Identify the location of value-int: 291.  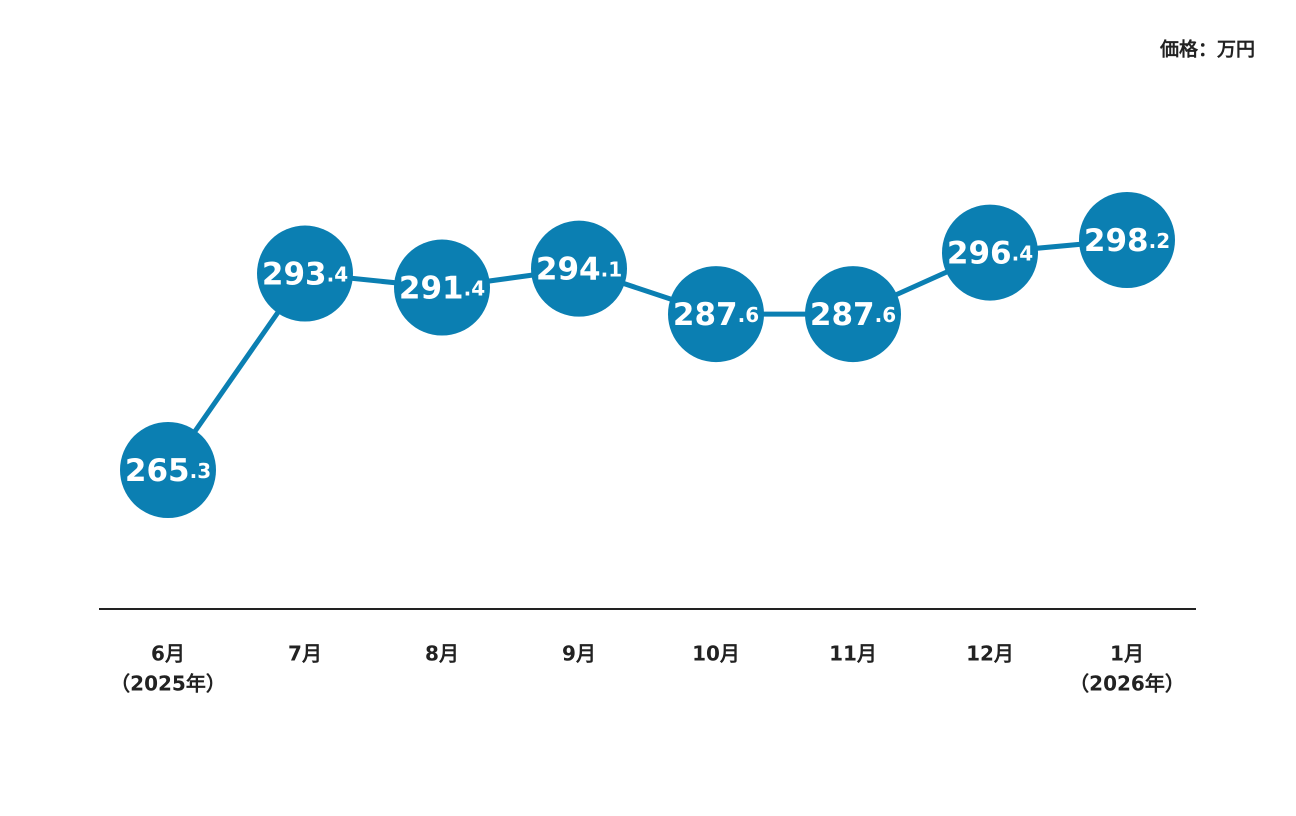
(431, 288).